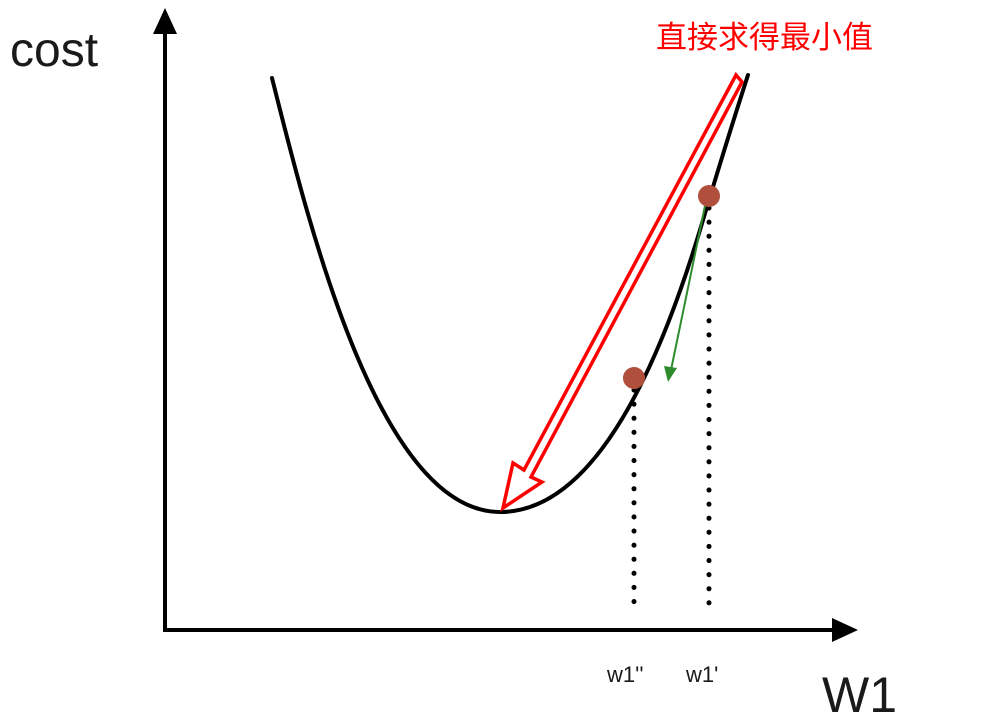 The height and width of the screenshot is (727, 1008). I want to click on tick-label-w1-double-prime: w1'', so click(625, 674).